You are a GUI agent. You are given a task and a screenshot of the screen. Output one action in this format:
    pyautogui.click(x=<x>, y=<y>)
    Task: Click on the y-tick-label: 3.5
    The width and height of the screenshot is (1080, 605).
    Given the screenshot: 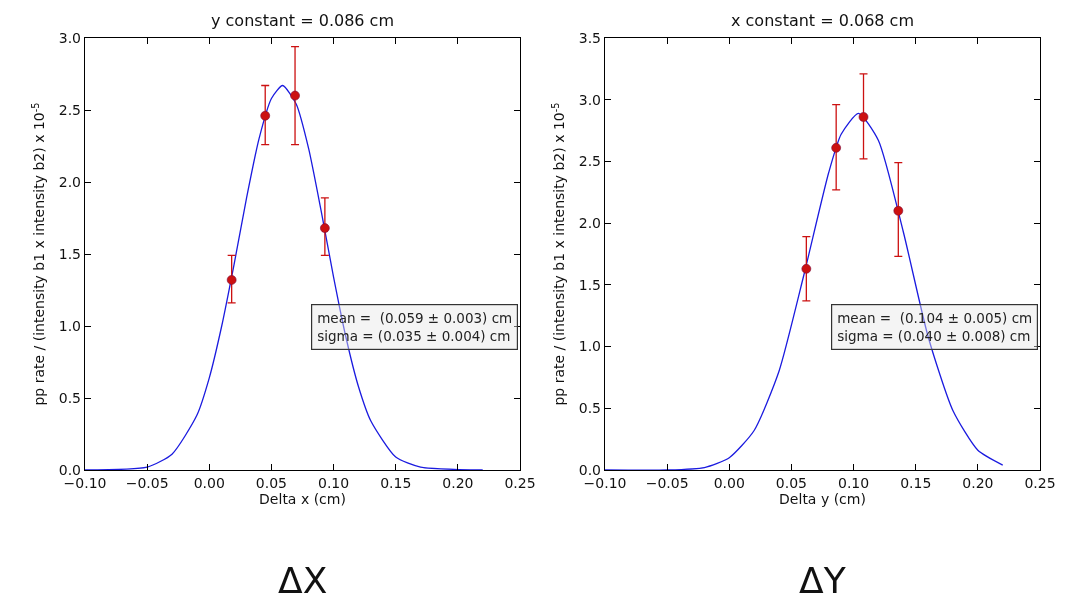 What is the action you would take?
    pyautogui.click(x=589, y=37)
    